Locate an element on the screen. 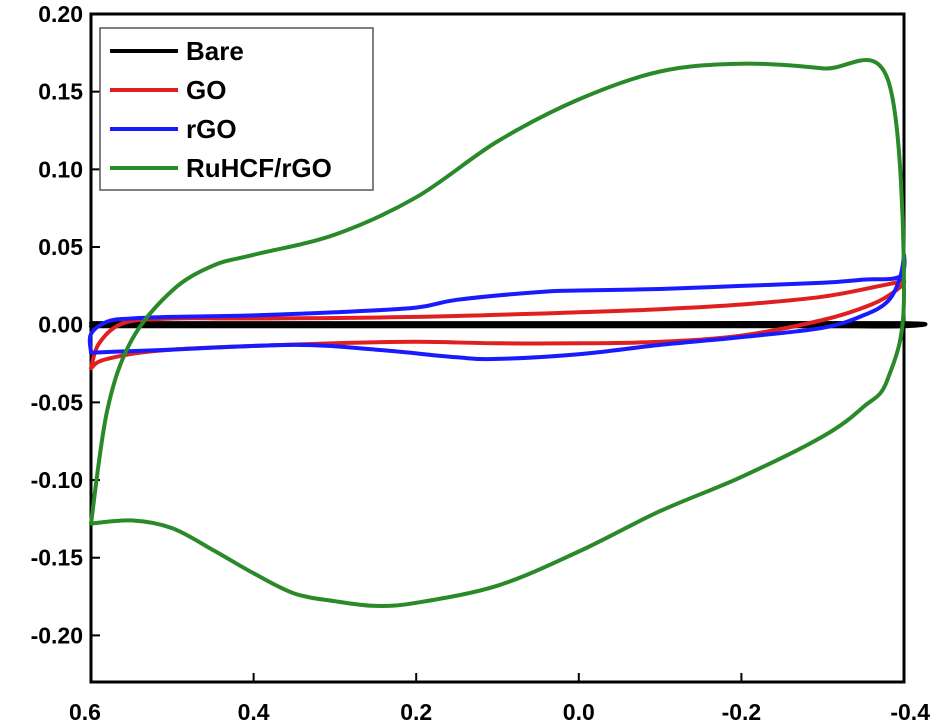 This screenshot has height=724, width=932. y-tick-label: -0.20 is located at coordinates (57, 635).